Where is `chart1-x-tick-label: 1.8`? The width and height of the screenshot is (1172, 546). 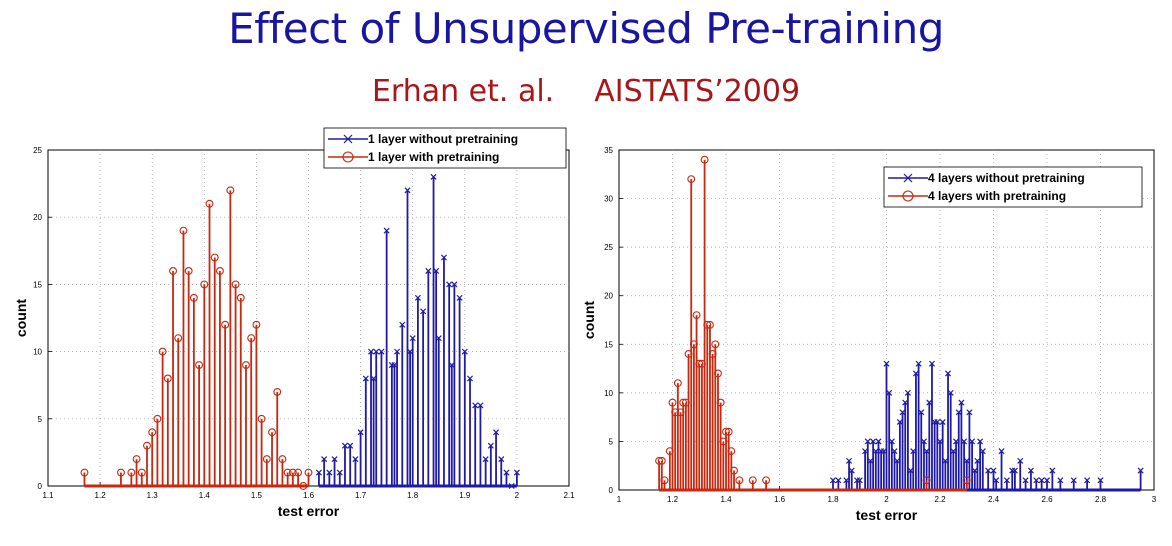 chart1-x-tick-label: 1.8 is located at coordinates (413, 495).